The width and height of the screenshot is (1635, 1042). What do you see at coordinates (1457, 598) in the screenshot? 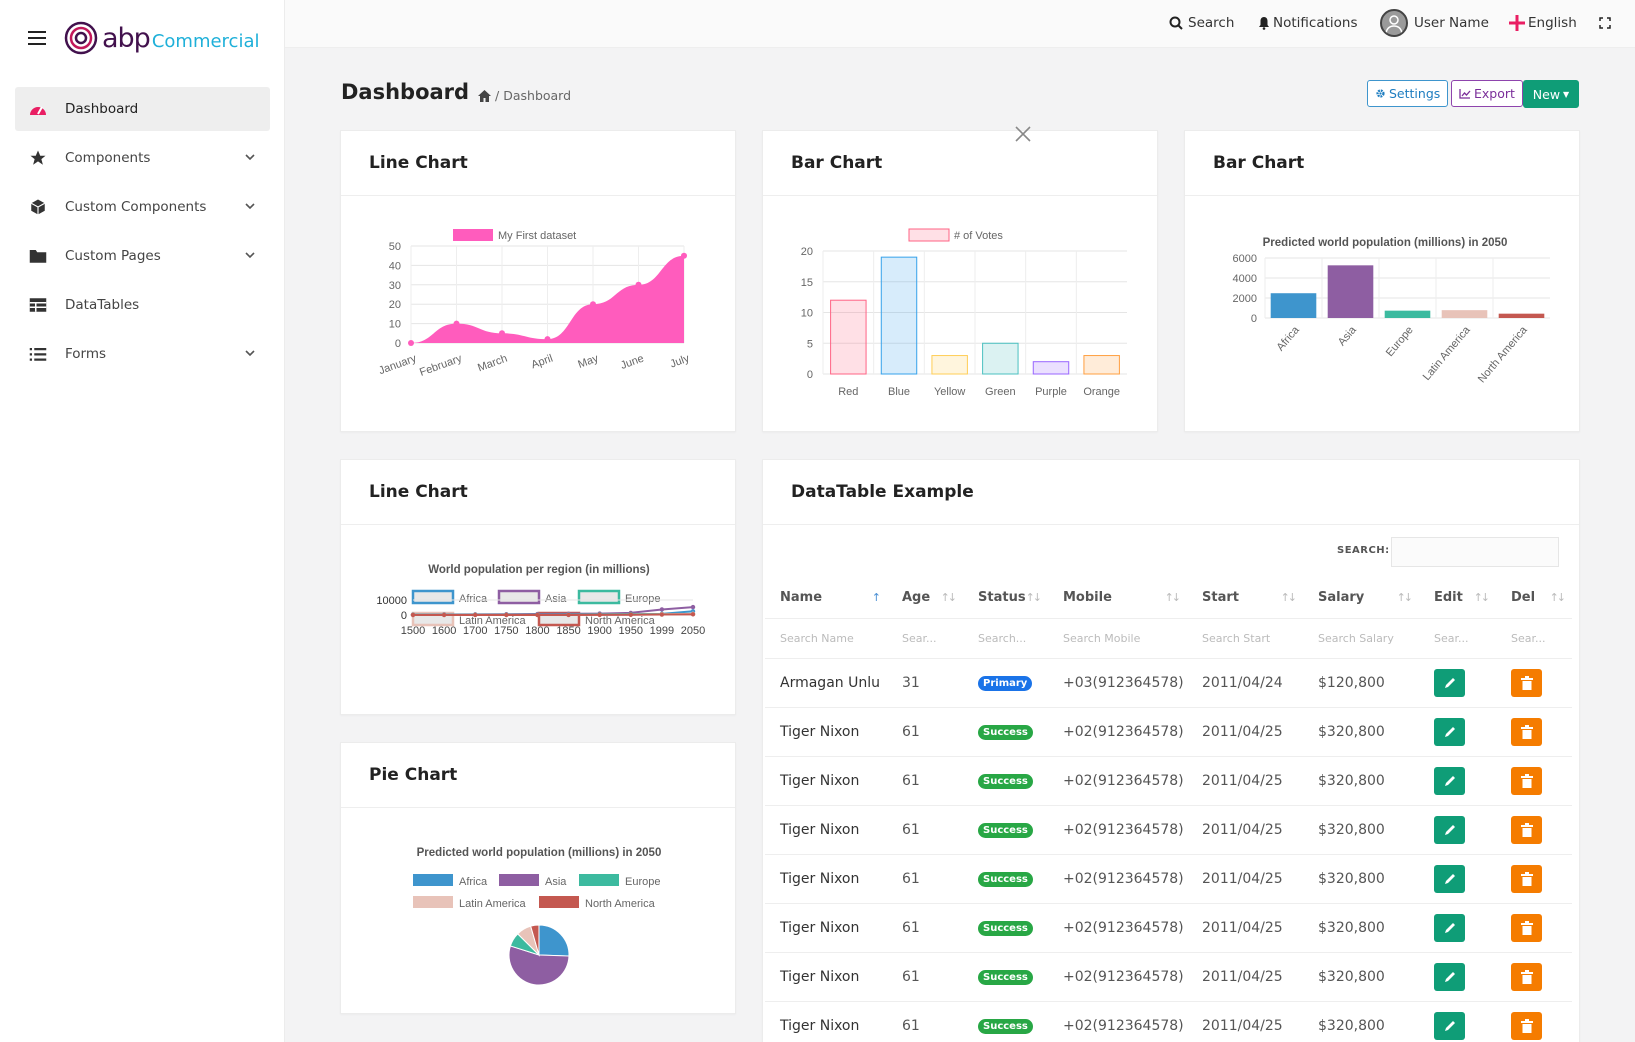
I see `column-header-edit: Edit ↑↓` at bounding box center [1457, 598].